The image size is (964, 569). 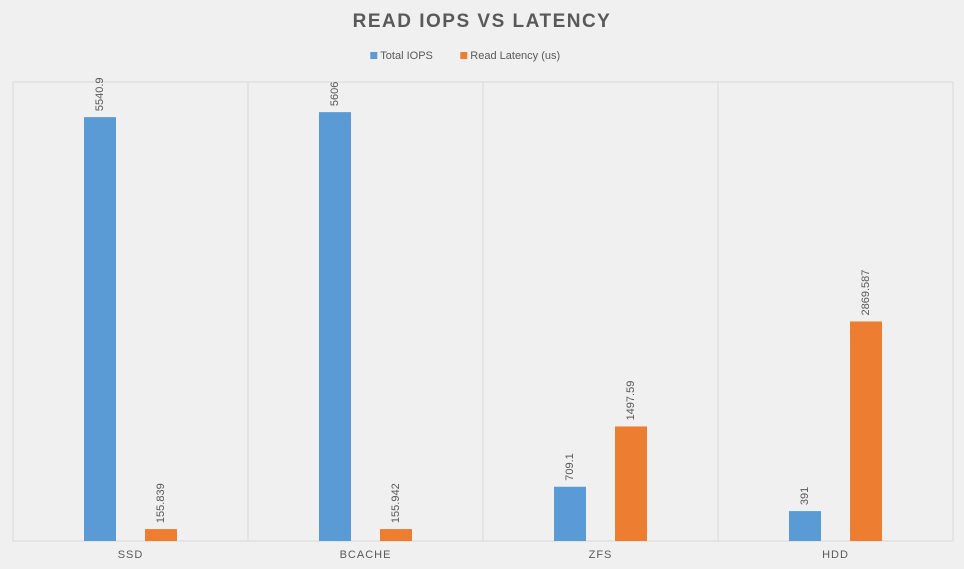 What do you see at coordinates (515, 56) in the screenshot?
I see `legend-label: Read Latency (us)` at bounding box center [515, 56].